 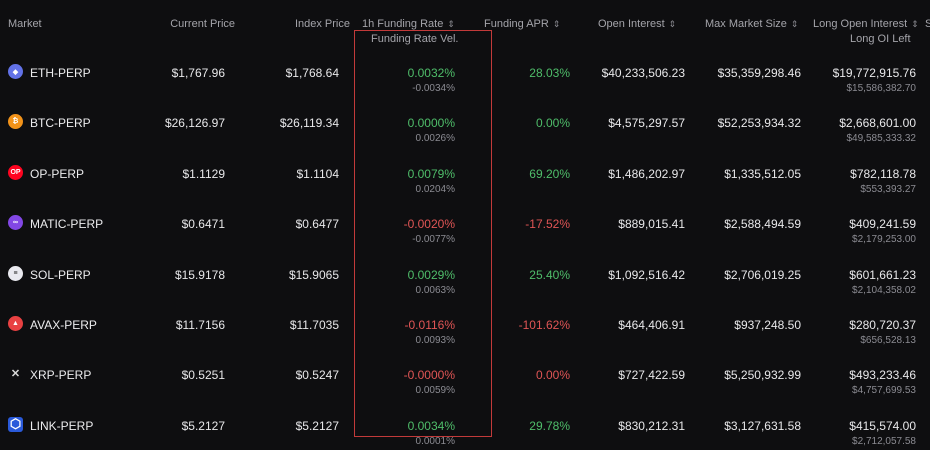 What do you see at coordinates (880, 39) in the screenshot?
I see `col-long-oi-left-header: Long OI Left` at bounding box center [880, 39].